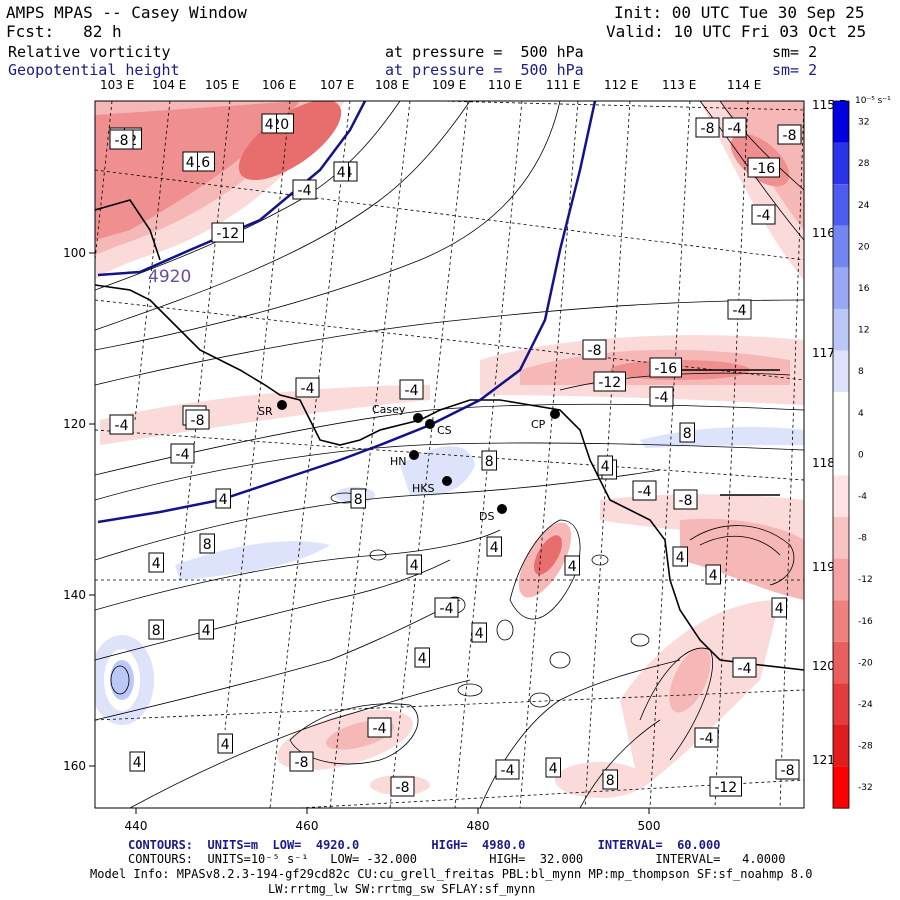 This screenshot has height=900, width=900. I want to click on station-marker, so click(555, 414).